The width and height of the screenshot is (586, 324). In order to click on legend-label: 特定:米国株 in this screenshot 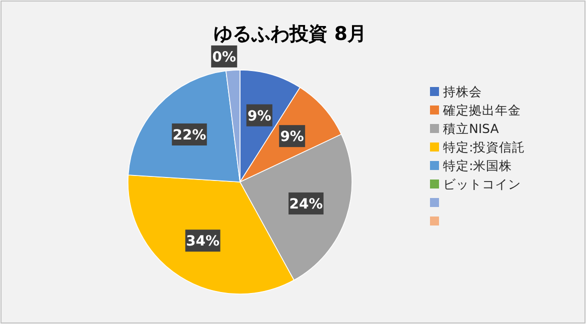, I will do `click(477, 165)`.